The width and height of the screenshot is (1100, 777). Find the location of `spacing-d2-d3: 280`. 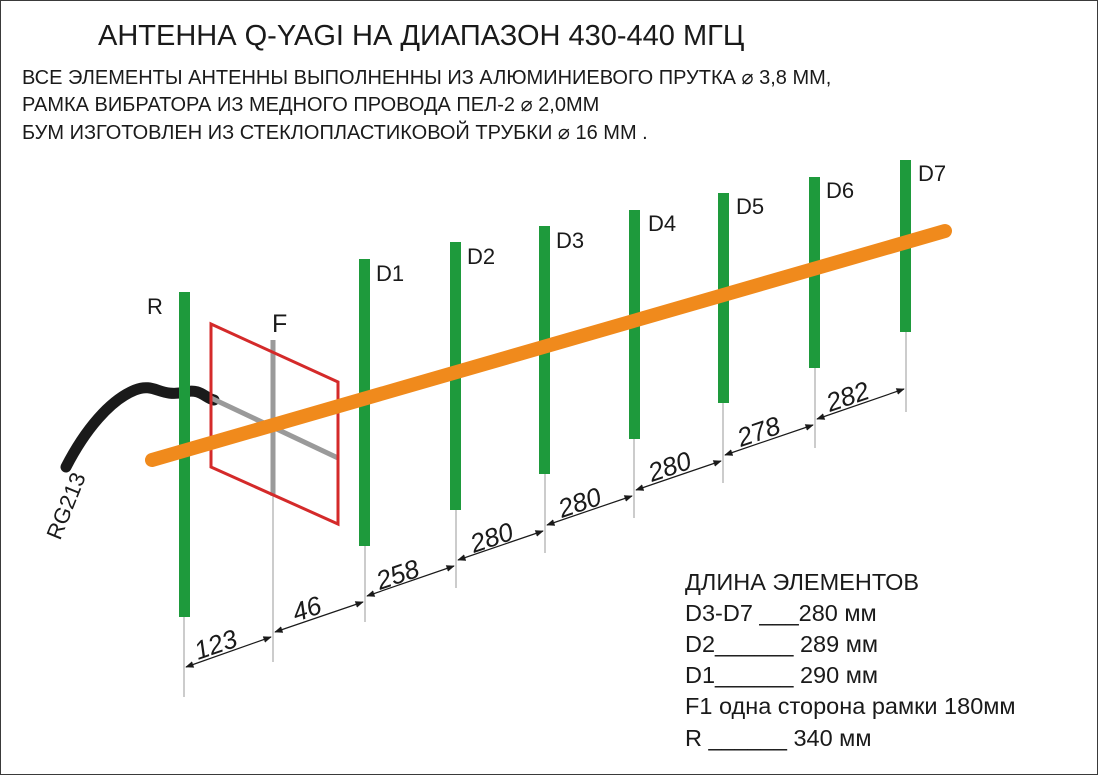

spacing-d2-d3: 280 is located at coordinates (491, 537).